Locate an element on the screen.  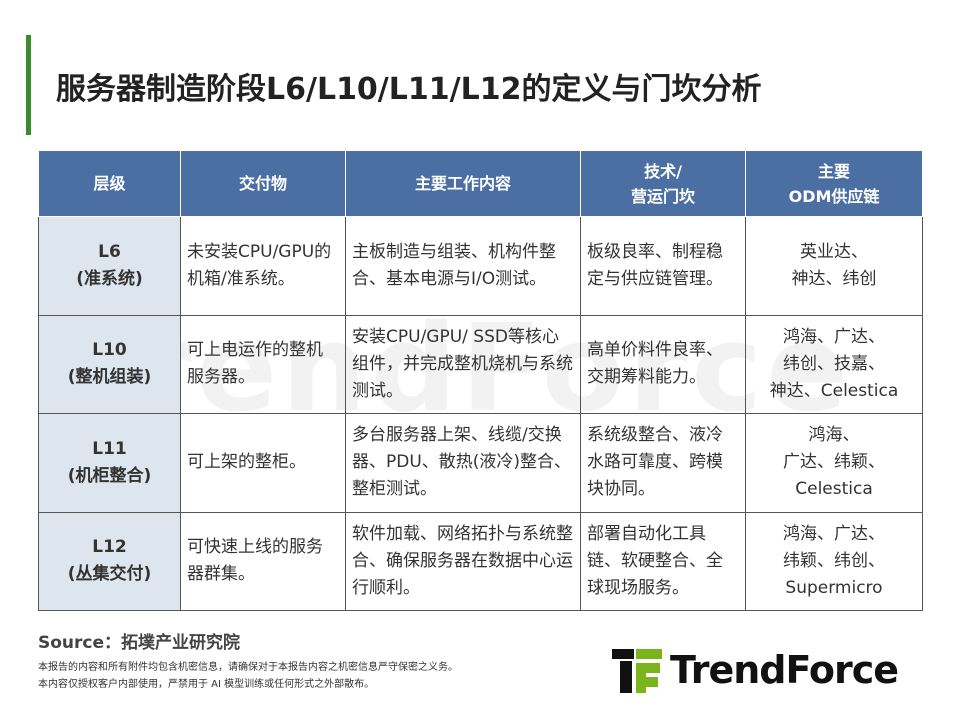
threshold-cell: 高单价料件良率、交期筹料能力。 is located at coordinates (663, 364).